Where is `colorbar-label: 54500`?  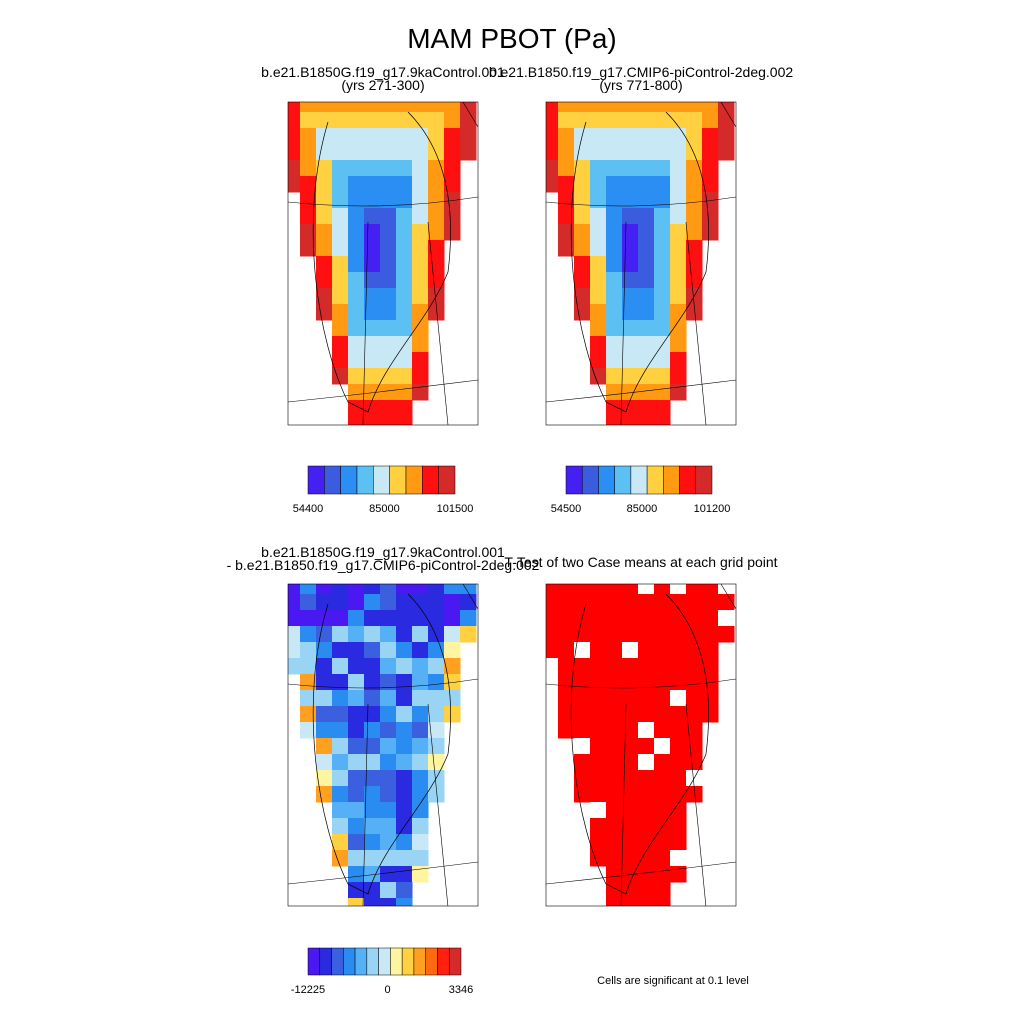
colorbar-label: 54500 is located at coordinates (566, 509).